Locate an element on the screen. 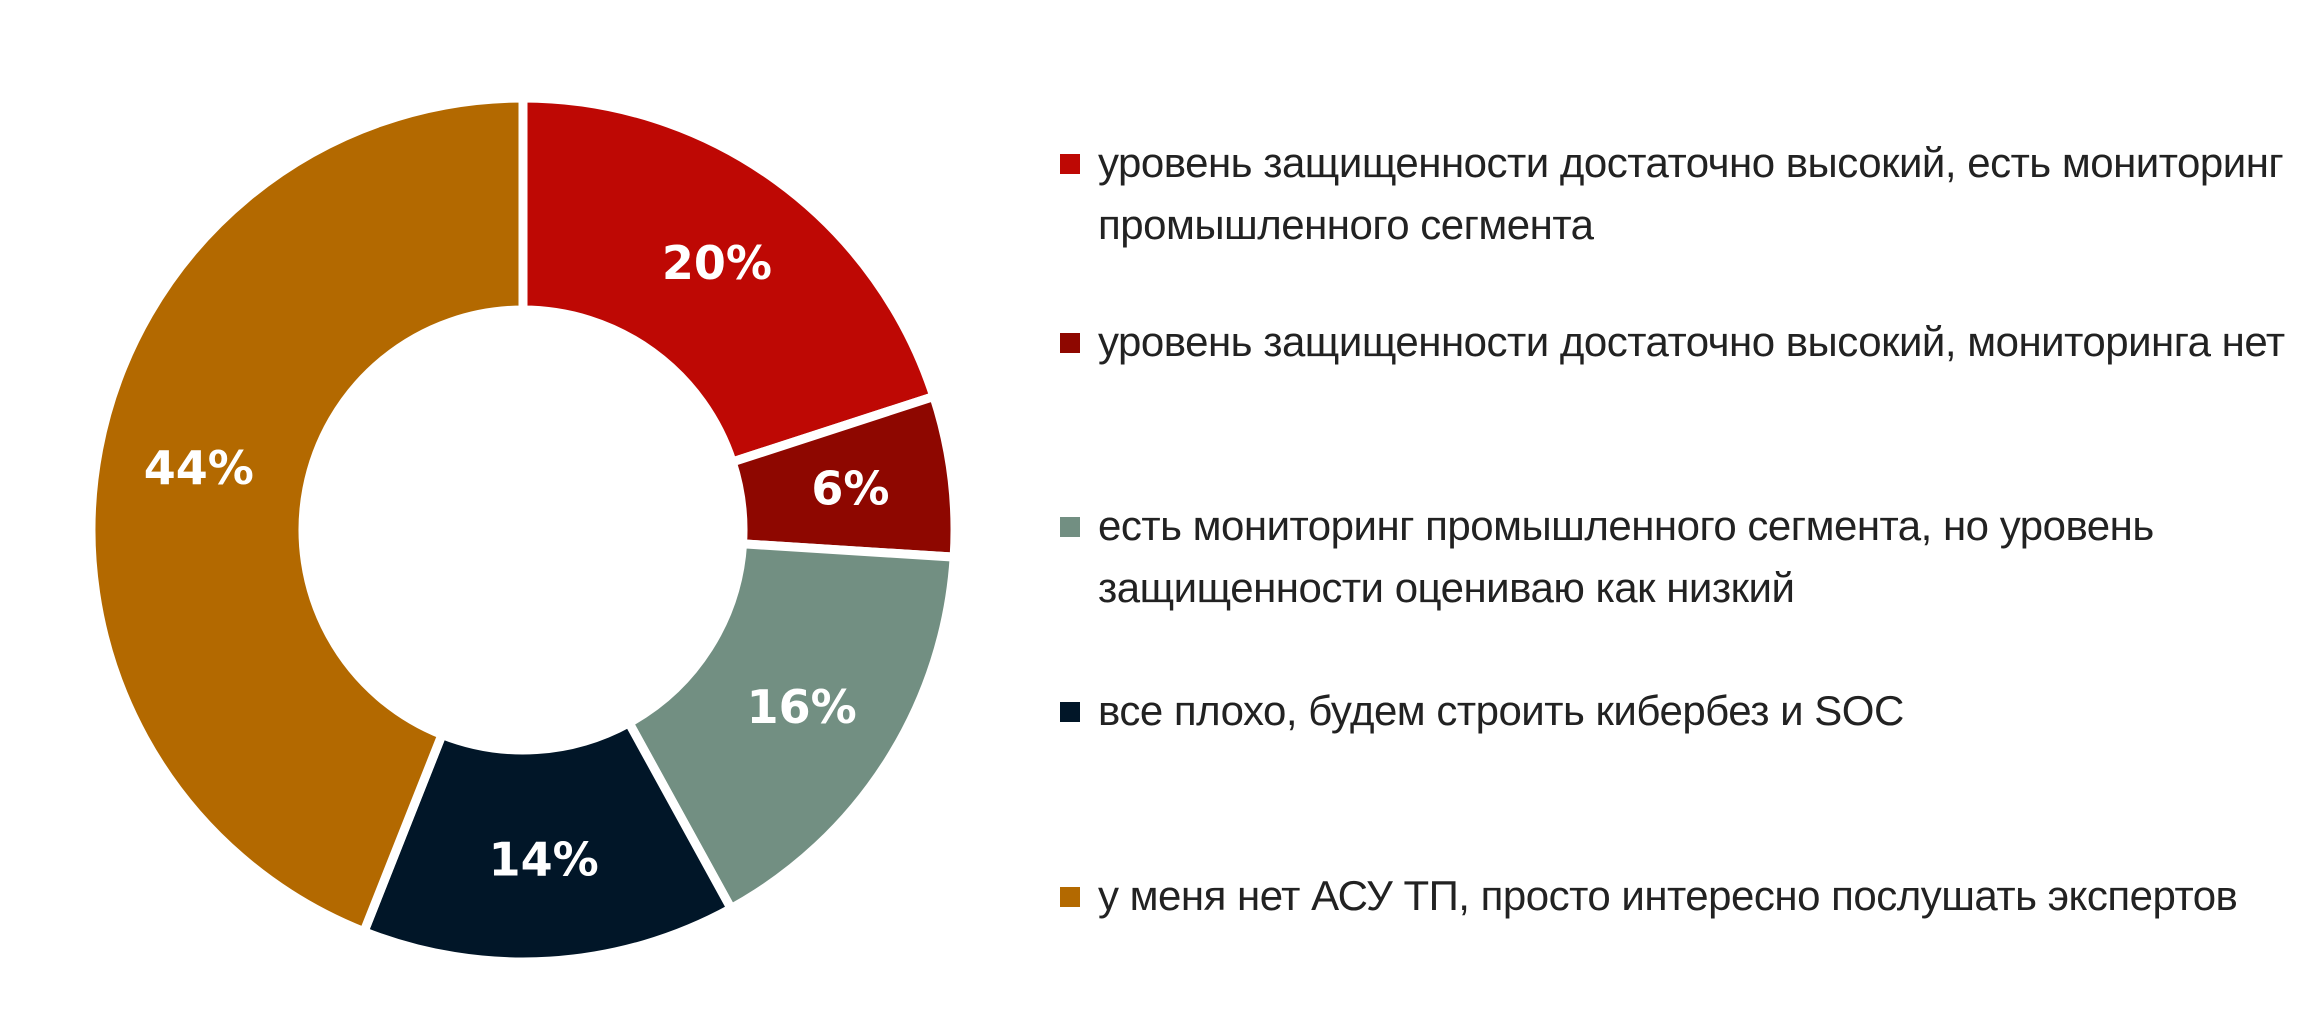  slice-data-label: 44% is located at coordinates (199, 468).